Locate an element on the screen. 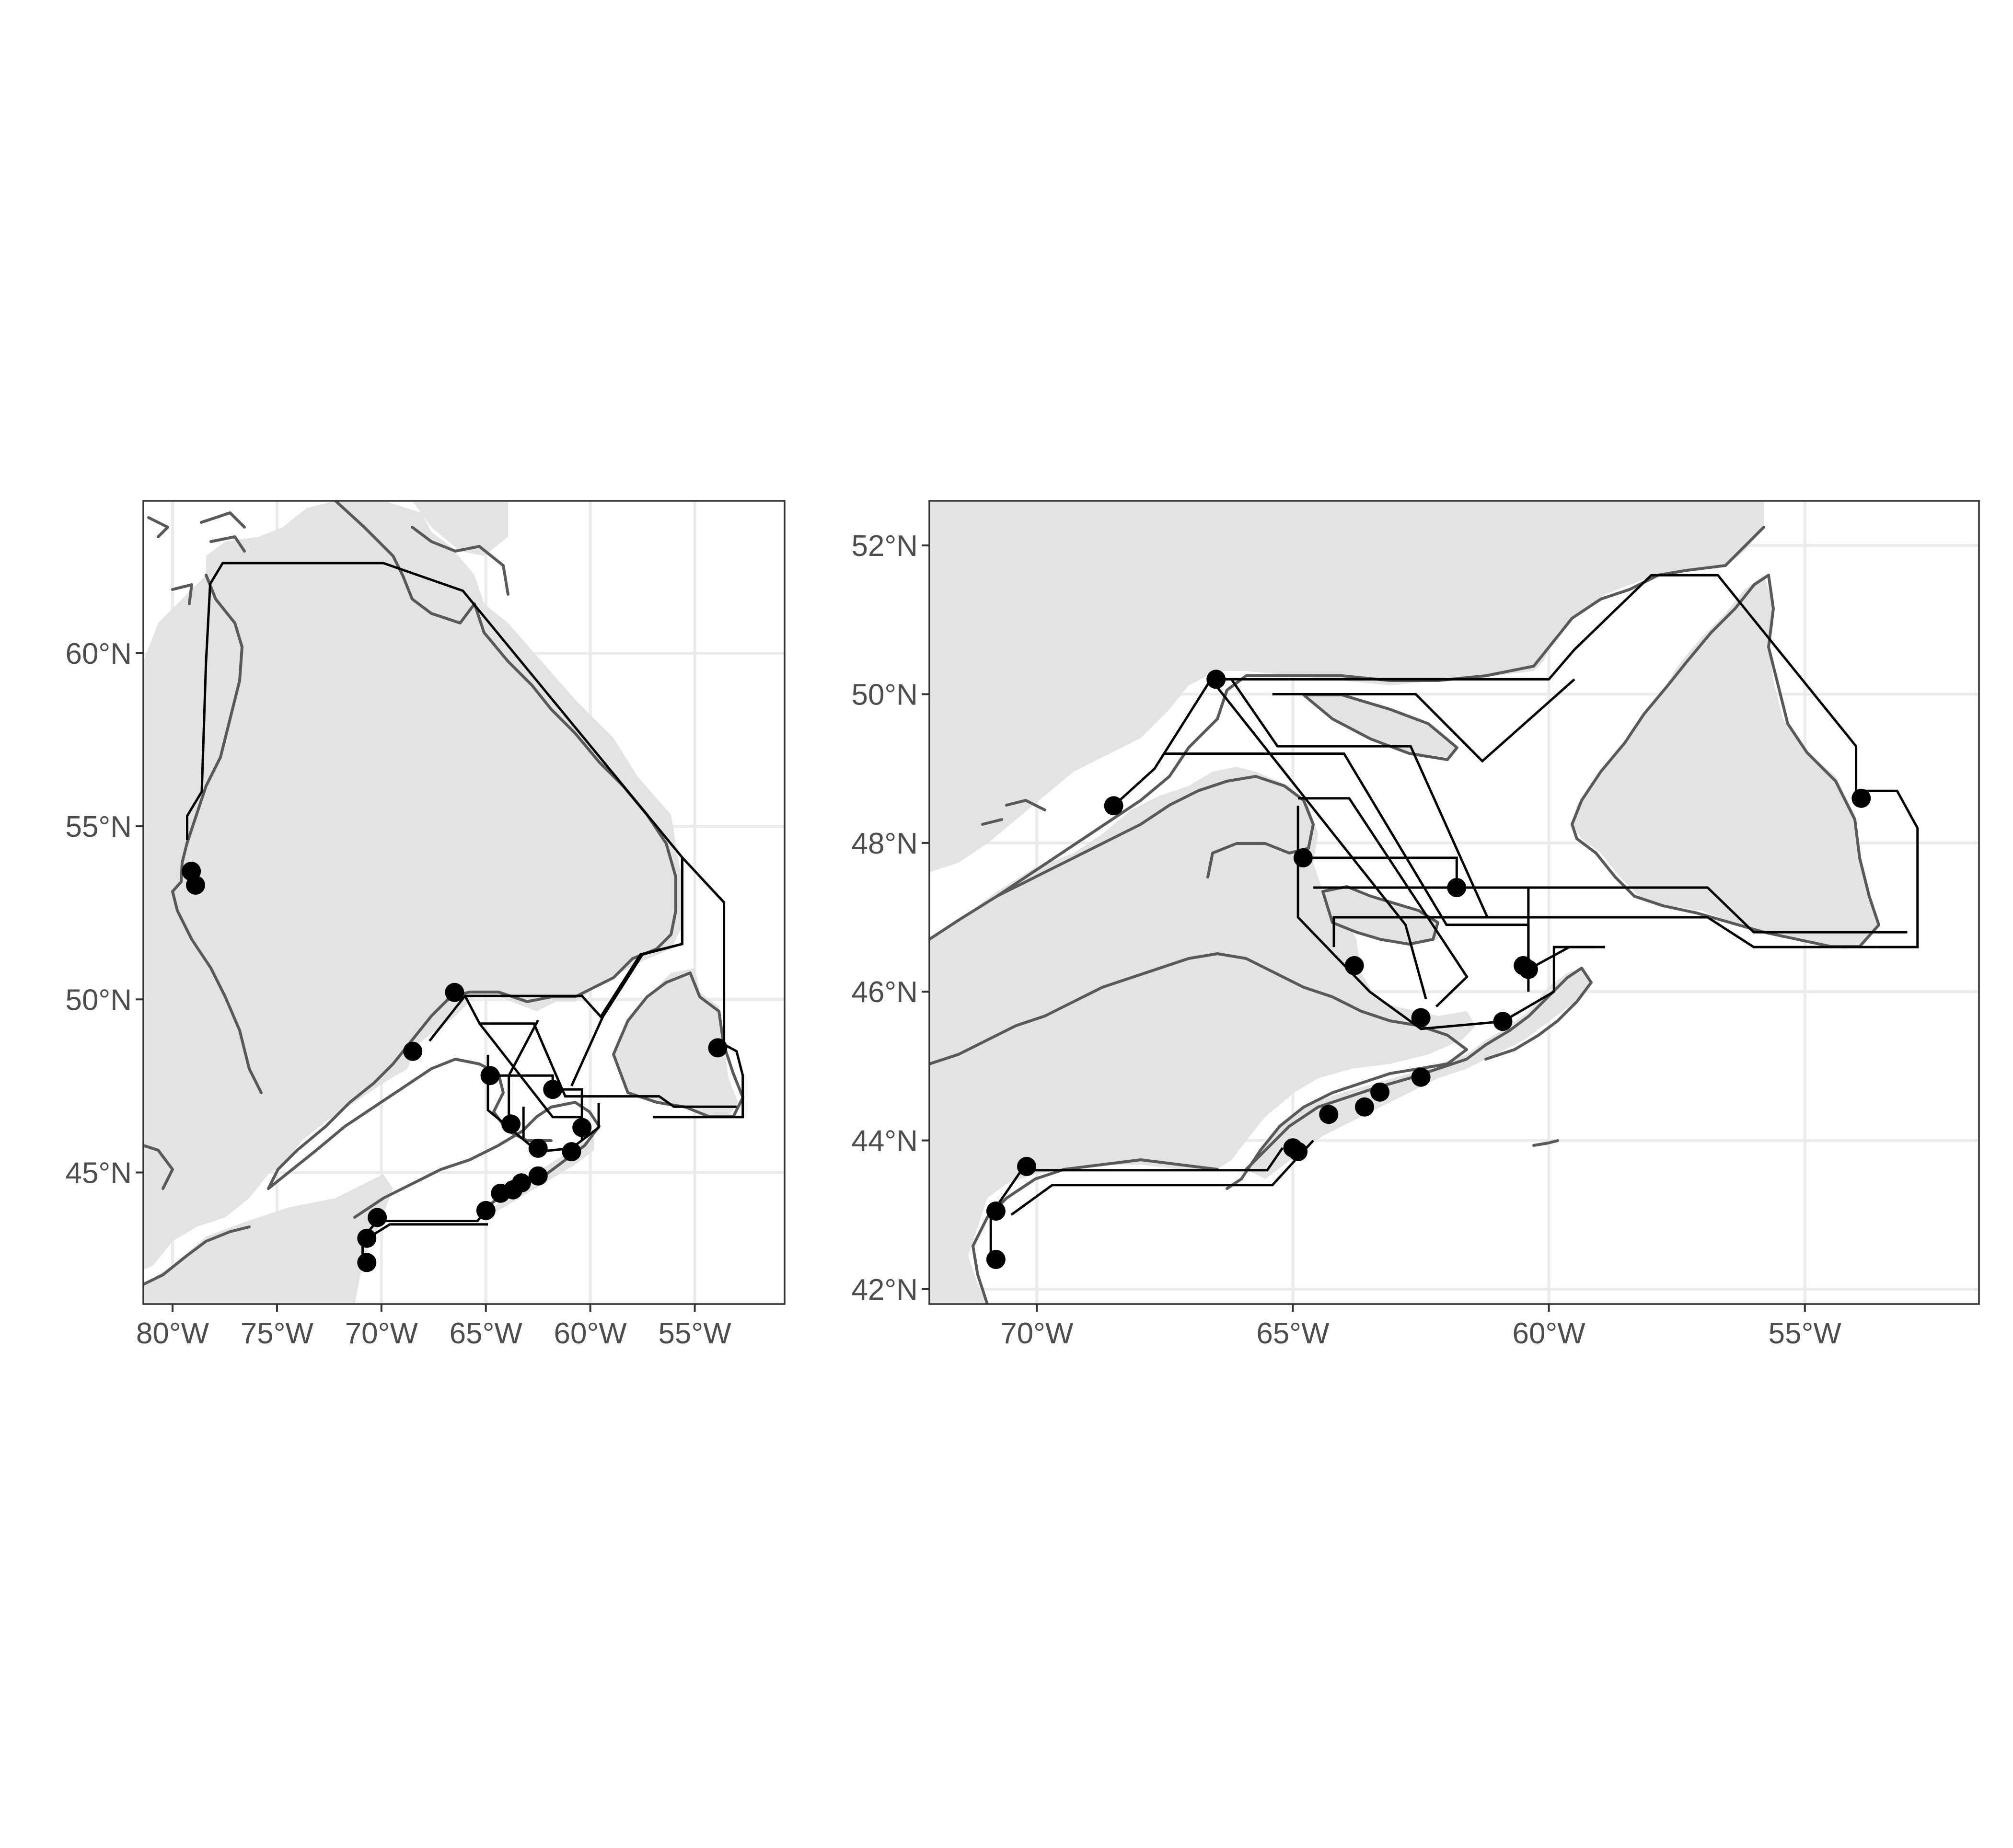 This screenshot has width=2013, height=1848. overview-y-tick-label: 50°N is located at coordinates (98, 1000).